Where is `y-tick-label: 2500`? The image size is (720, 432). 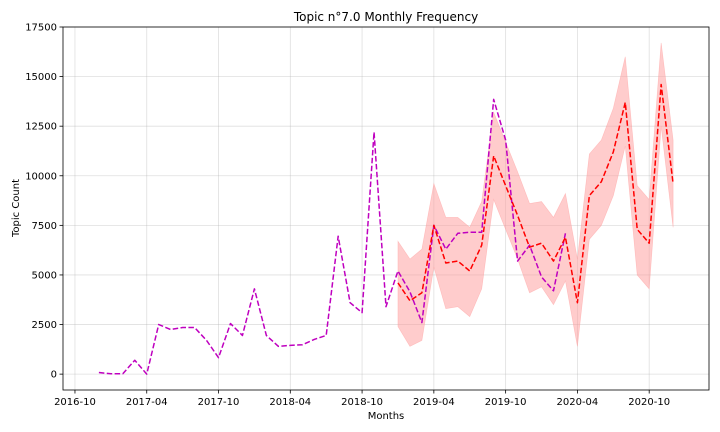
y-tick-label: 2500 is located at coordinates (44, 325).